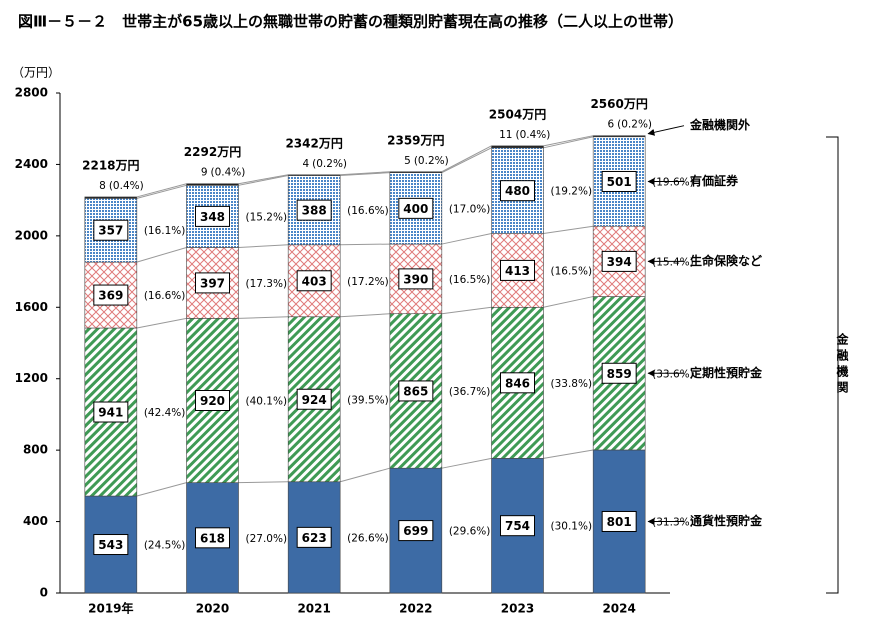 The height and width of the screenshot is (630, 870). I want to click on share-label: (26.6%), so click(368, 538).